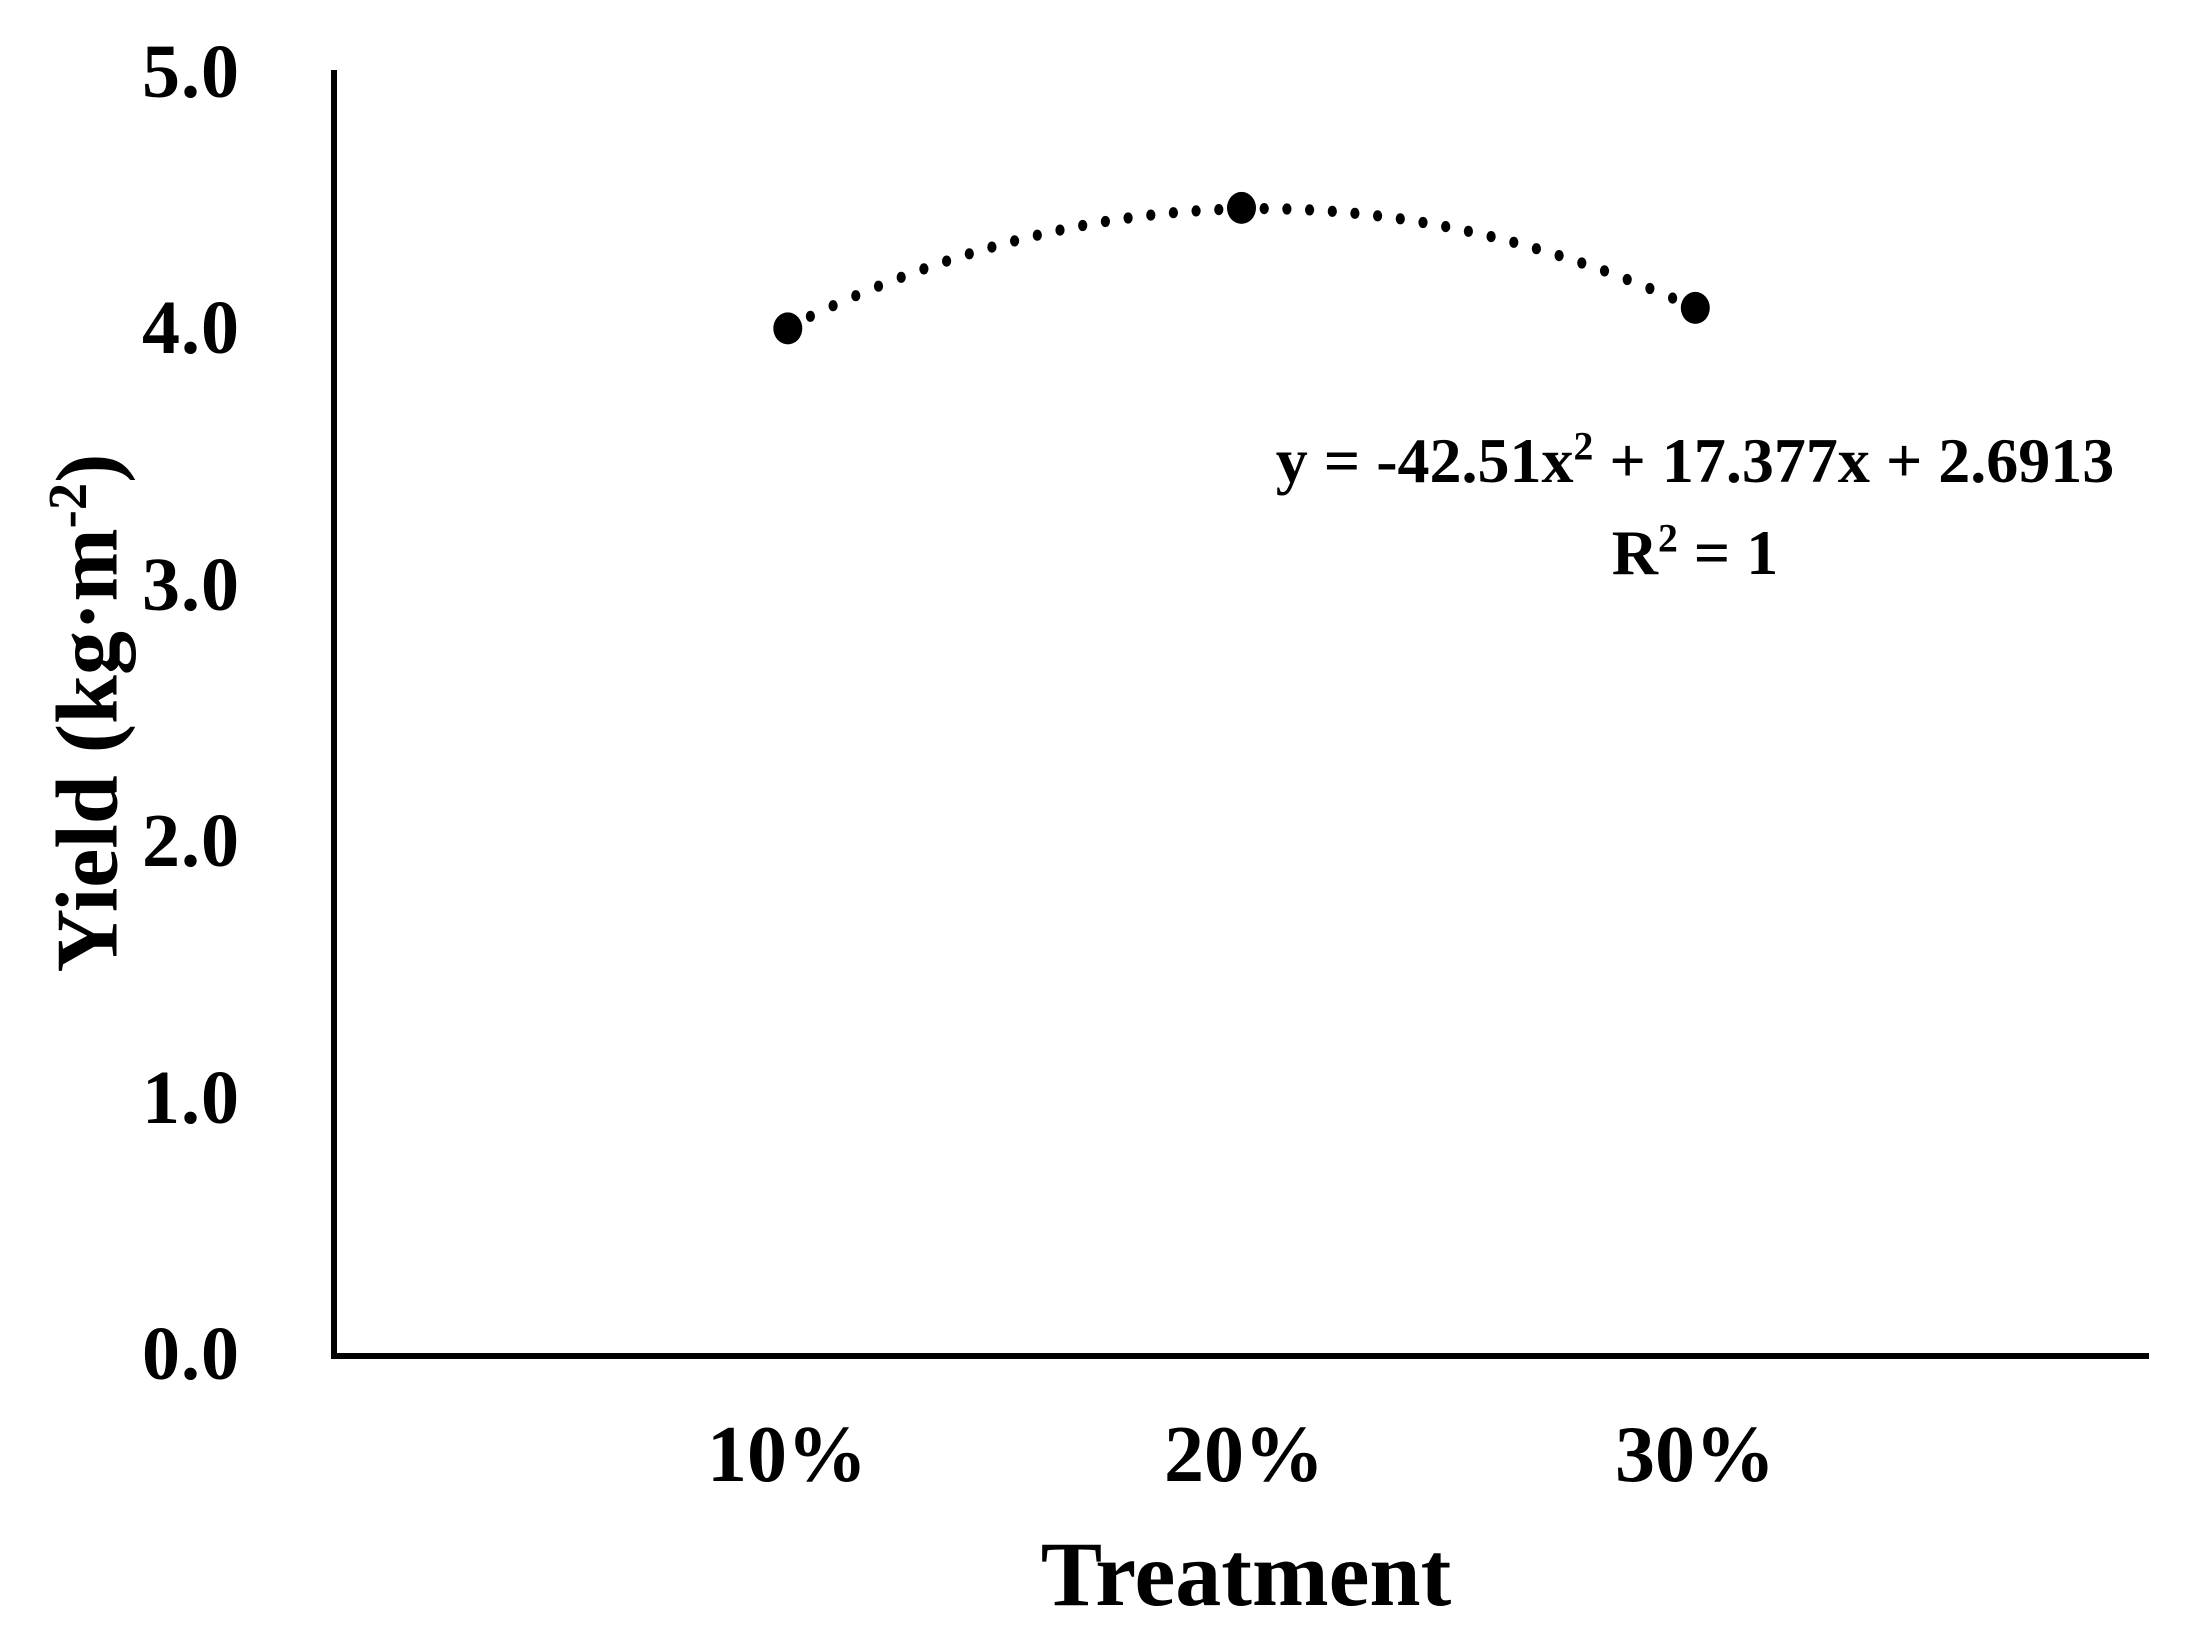 This screenshot has height=1649, width=2201. What do you see at coordinates (191, 841) in the screenshot?
I see `y-tick-label-2: 2.0` at bounding box center [191, 841].